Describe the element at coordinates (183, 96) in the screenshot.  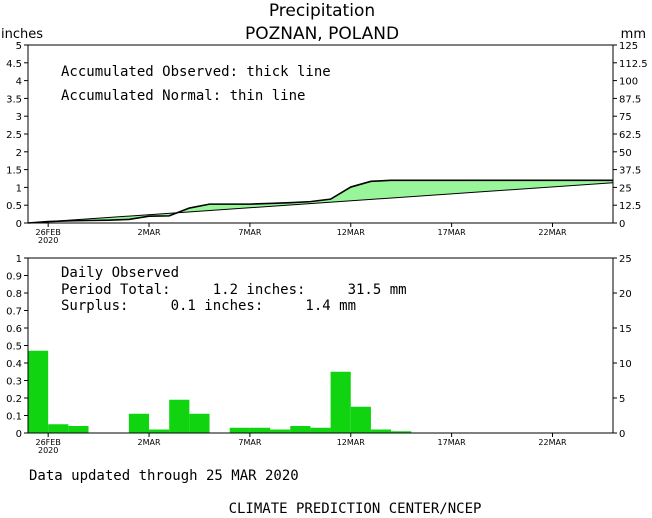
I see `top-annotation-normal: Accumulated Normal: thin line` at that location.